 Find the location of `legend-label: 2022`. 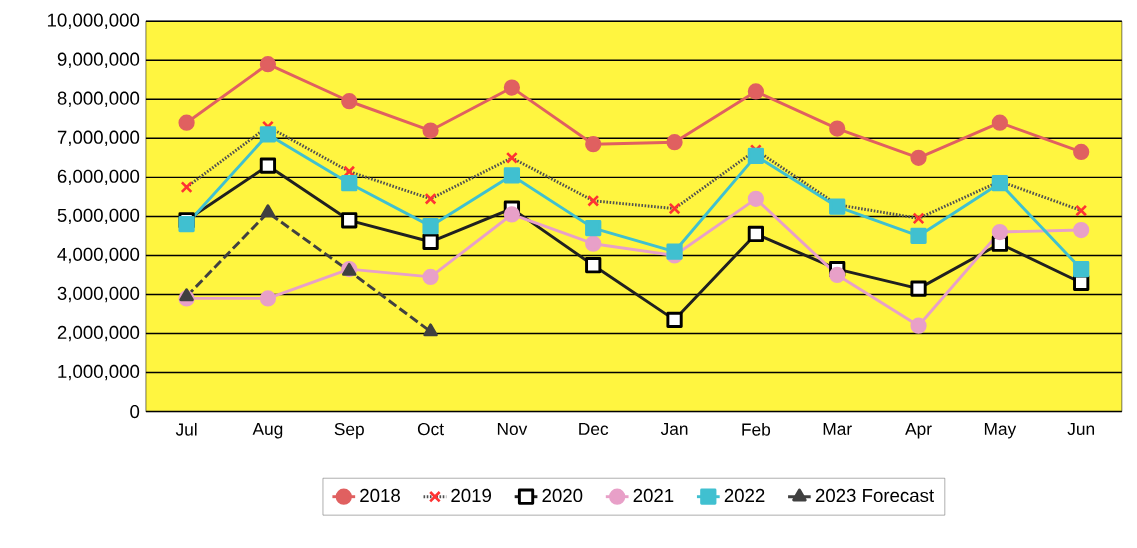

legend-label: 2022 is located at coordinates (744, 495).